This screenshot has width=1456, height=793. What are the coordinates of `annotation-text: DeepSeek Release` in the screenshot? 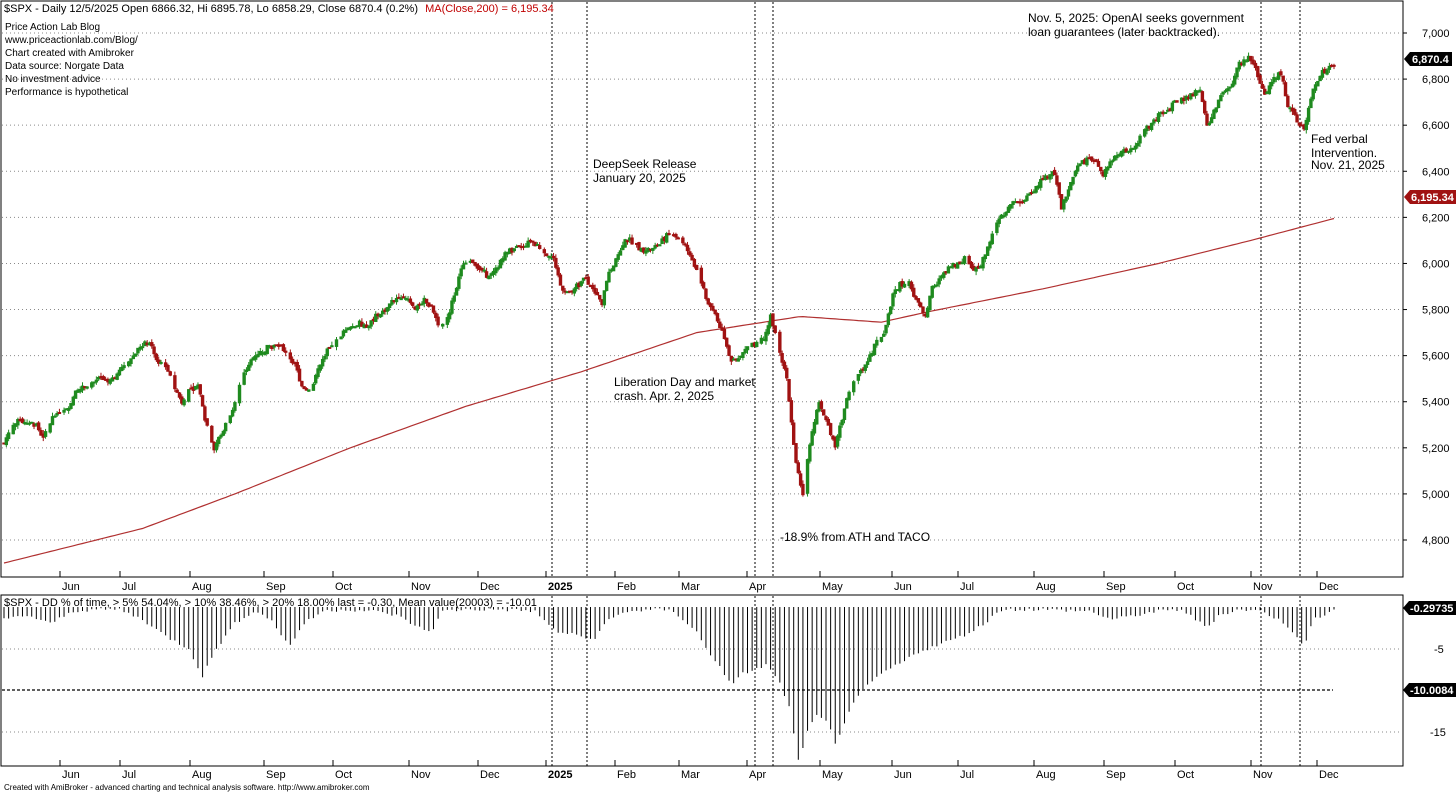 It's located at (645, 164).